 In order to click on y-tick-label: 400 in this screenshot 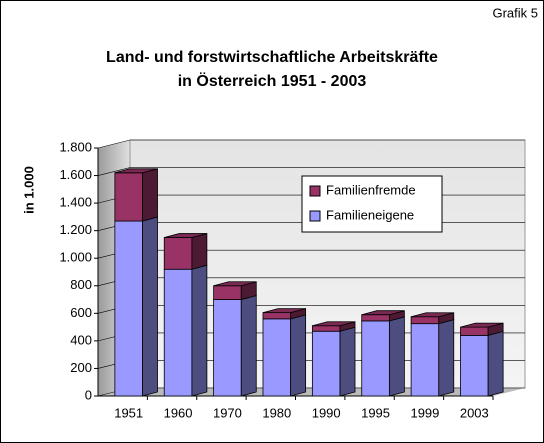, I will do `click(81, 339)`.